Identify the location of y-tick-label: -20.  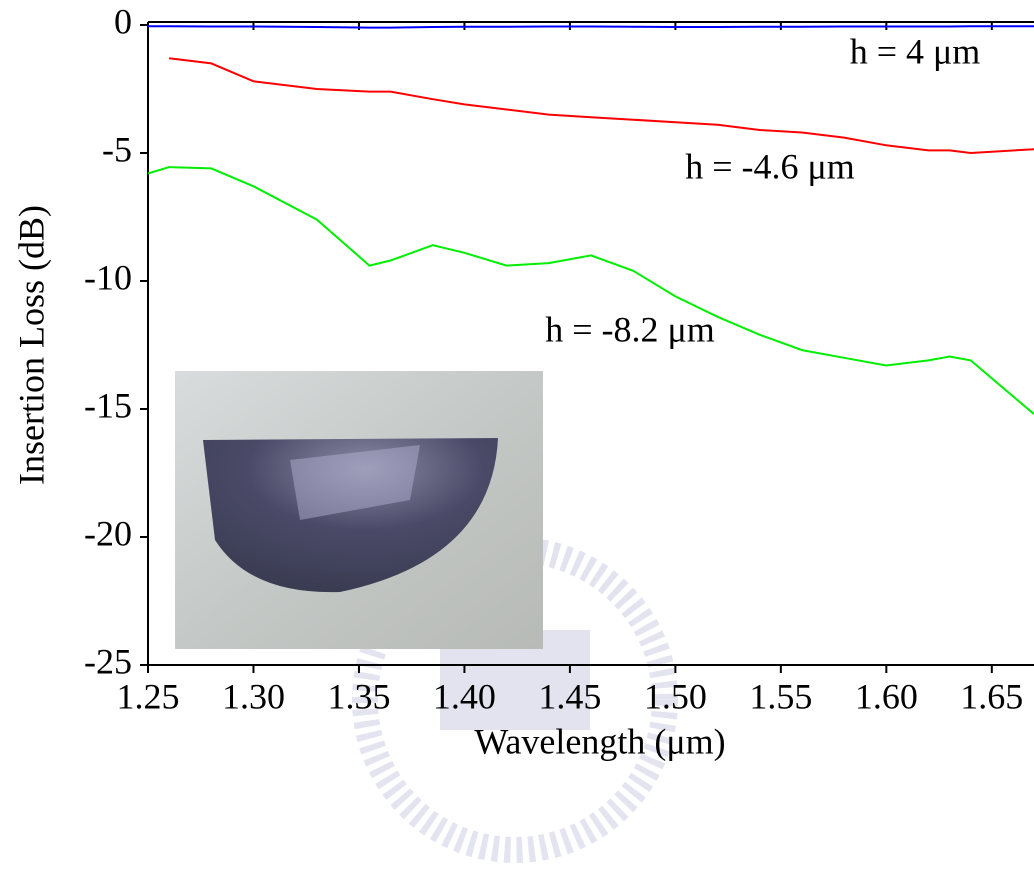
(108, 533).